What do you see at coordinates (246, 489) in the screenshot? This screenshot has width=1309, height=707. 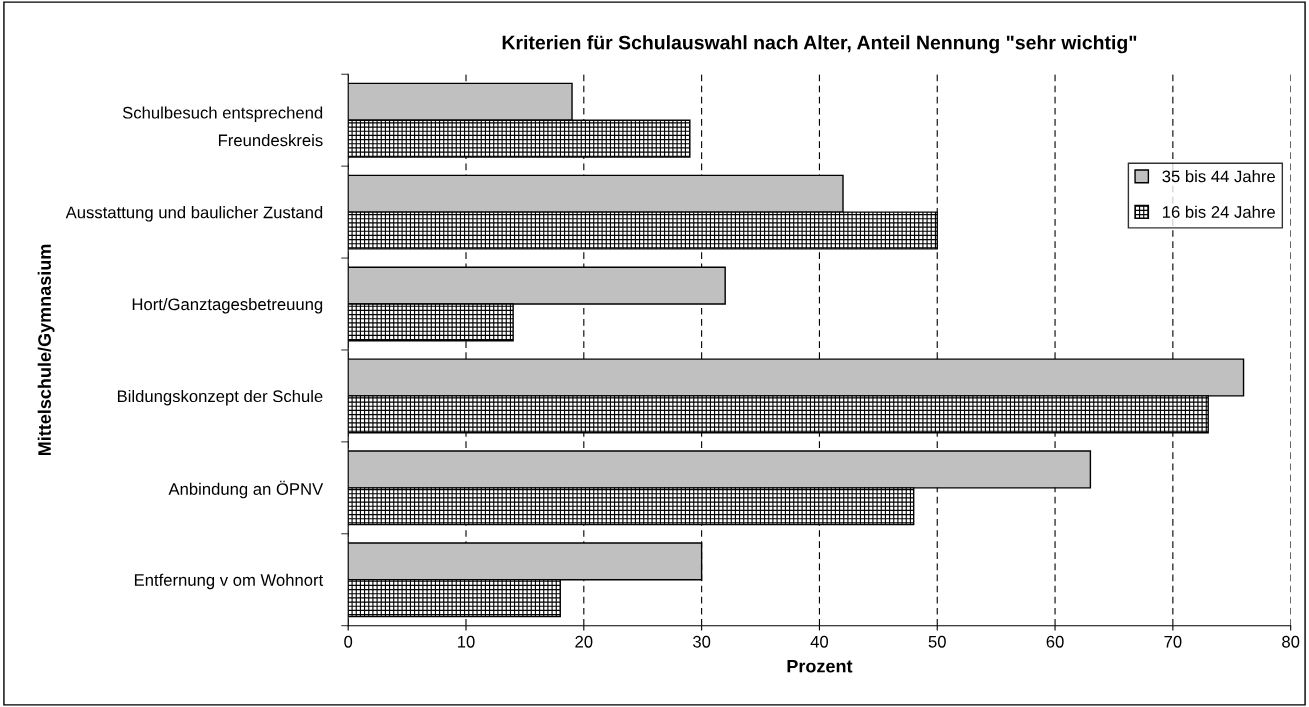 I see `y-tick-label: Anbindung an ÖPNV` at bounding box center [246, 489].